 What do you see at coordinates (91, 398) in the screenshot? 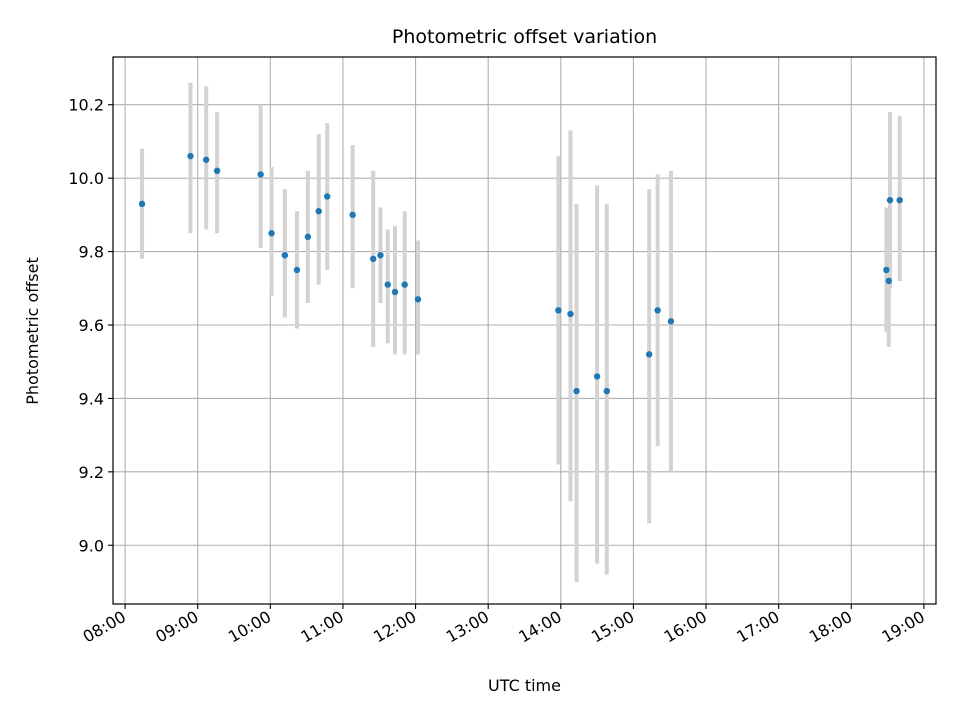
I see `y-tick-label: 9.4` at bounding box center [91, 398].